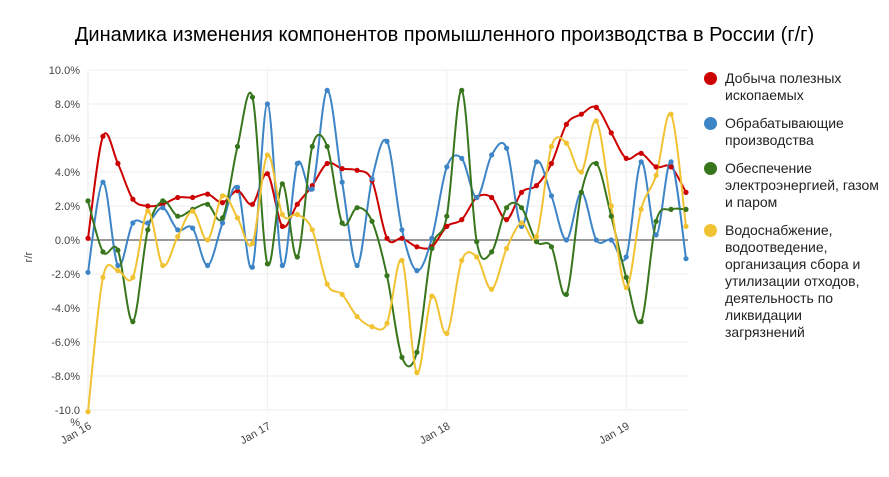  I want to click on y-tick-label: -8.0%, so click(65, 377).